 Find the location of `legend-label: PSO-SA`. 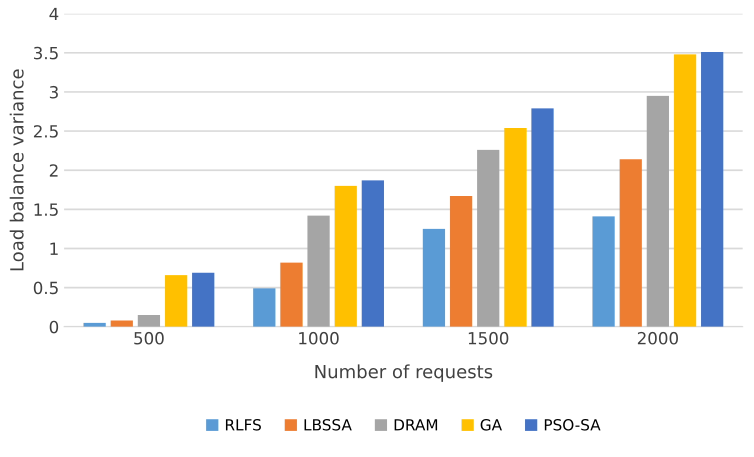

legend-label: PSO-SA is located at coordinates (572, 425).